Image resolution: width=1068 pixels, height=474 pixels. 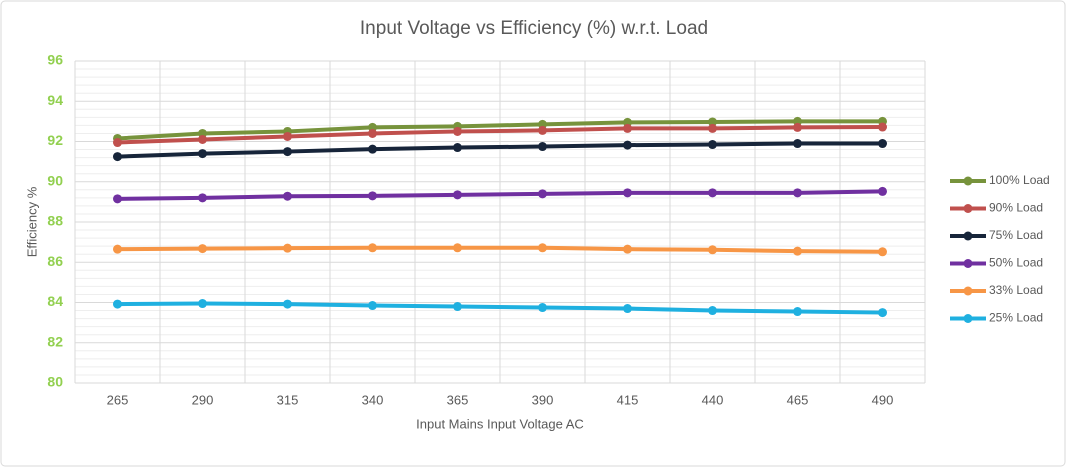 What do you see at coordinates (1016, 208) in the screenshot?
I see `legend-label: 90% Load` at bounding box center [1016, 208].